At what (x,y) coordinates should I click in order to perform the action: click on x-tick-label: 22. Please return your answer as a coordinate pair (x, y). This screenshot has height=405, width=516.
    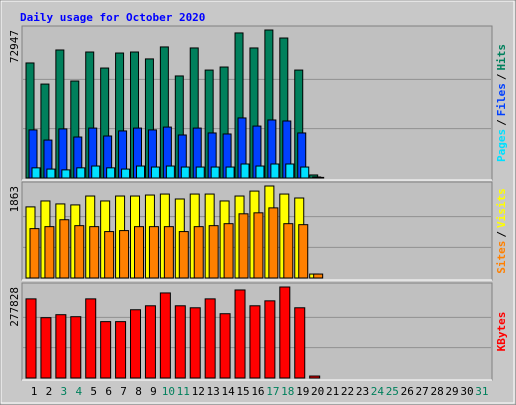
    Looking at the image, I should click on (347, 391).